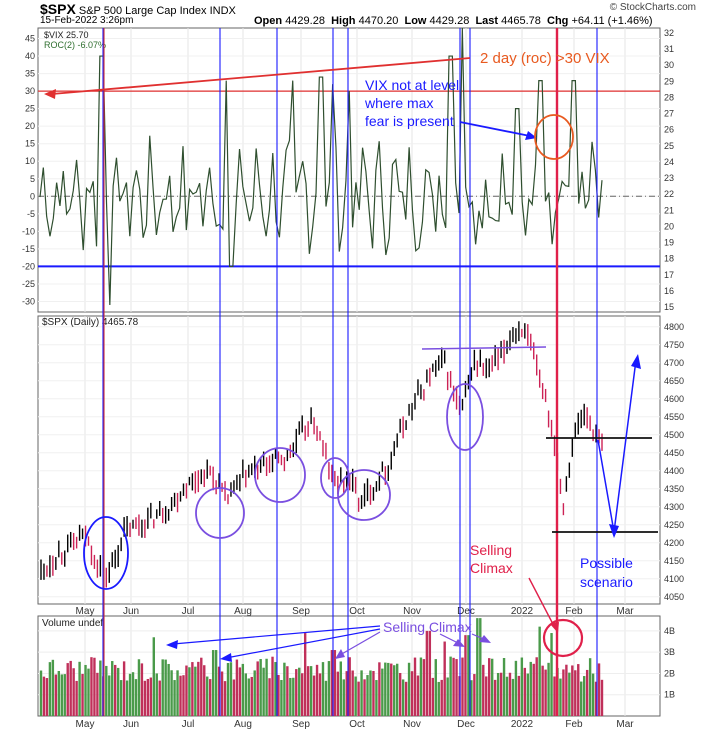 The height and width of the screenshot is (734, 704). Describe the element at coordinates (669, 243) in the screenshot. I see `roc-right-tick: 19` at that location.